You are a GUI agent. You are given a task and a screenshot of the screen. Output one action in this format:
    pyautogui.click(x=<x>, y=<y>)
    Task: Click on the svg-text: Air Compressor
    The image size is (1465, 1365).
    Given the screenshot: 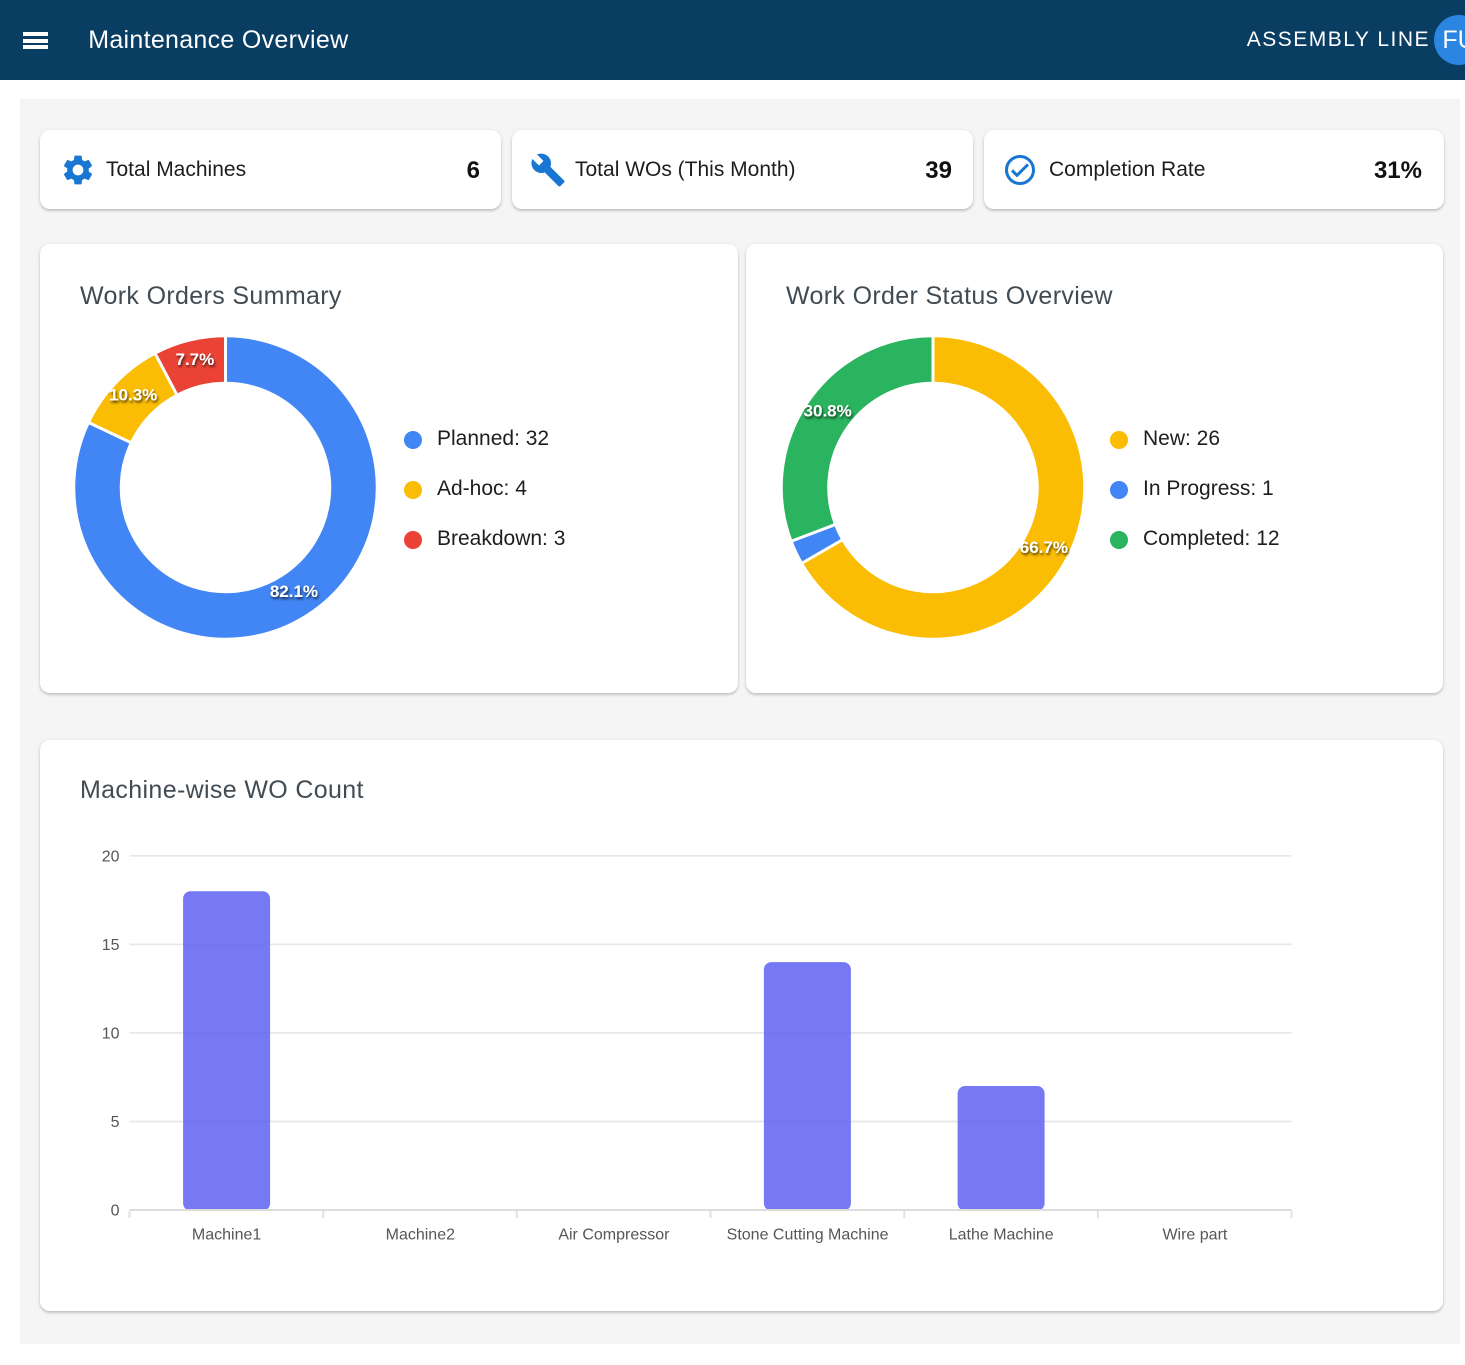 What is the action you would take?
    pyautogui.click(x=614, y=1235)
    